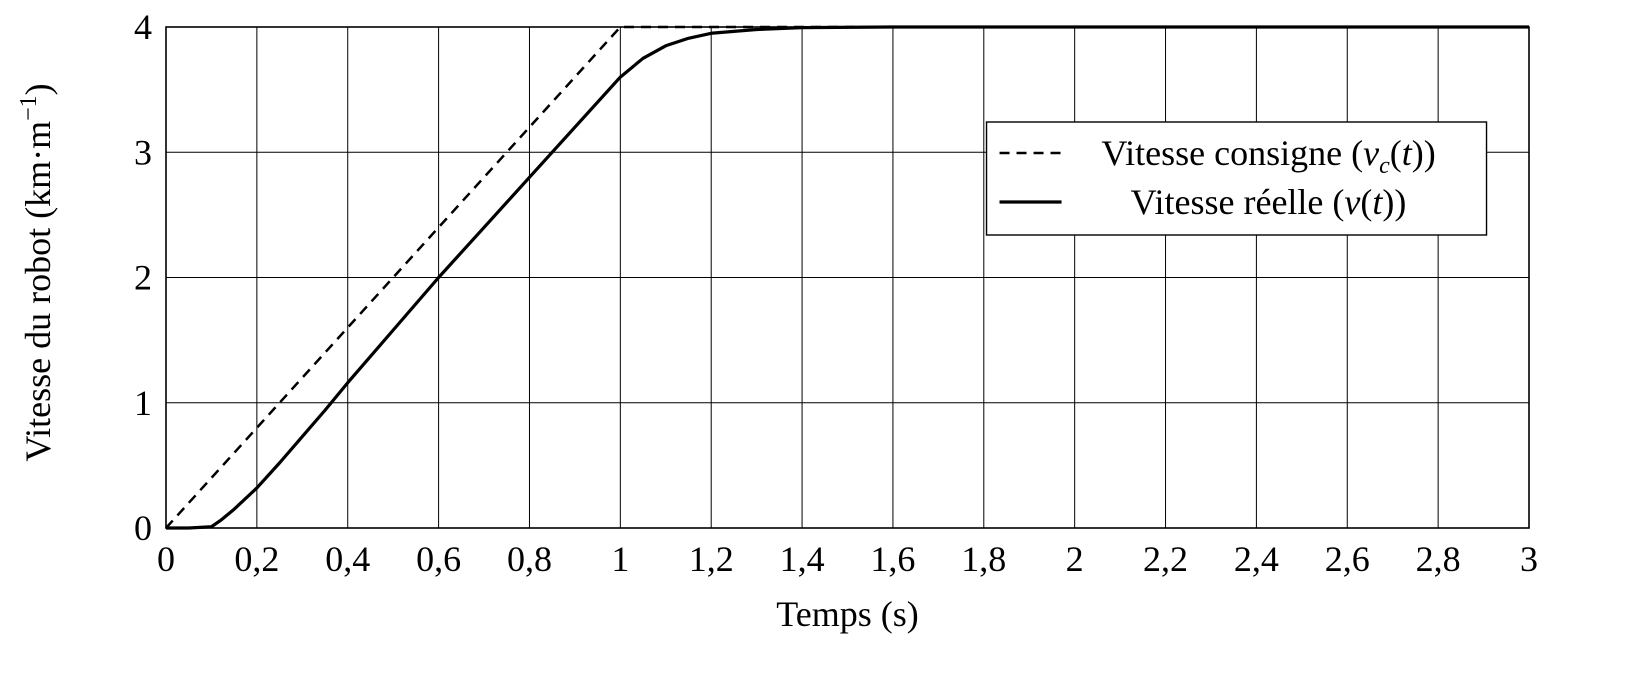 This screenshot has width=1648, height=690. What do you see at coordinates (1256, 559) in the screenshot?
I see `x-tick-label: 2,4` at bounding box center [1256, 559].